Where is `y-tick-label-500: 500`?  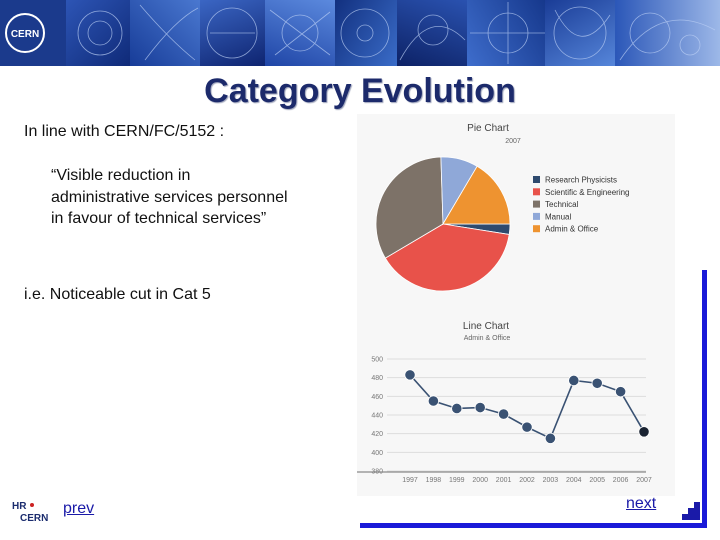 y-tick-label-500: 500 is located at coordinates (377, 360).